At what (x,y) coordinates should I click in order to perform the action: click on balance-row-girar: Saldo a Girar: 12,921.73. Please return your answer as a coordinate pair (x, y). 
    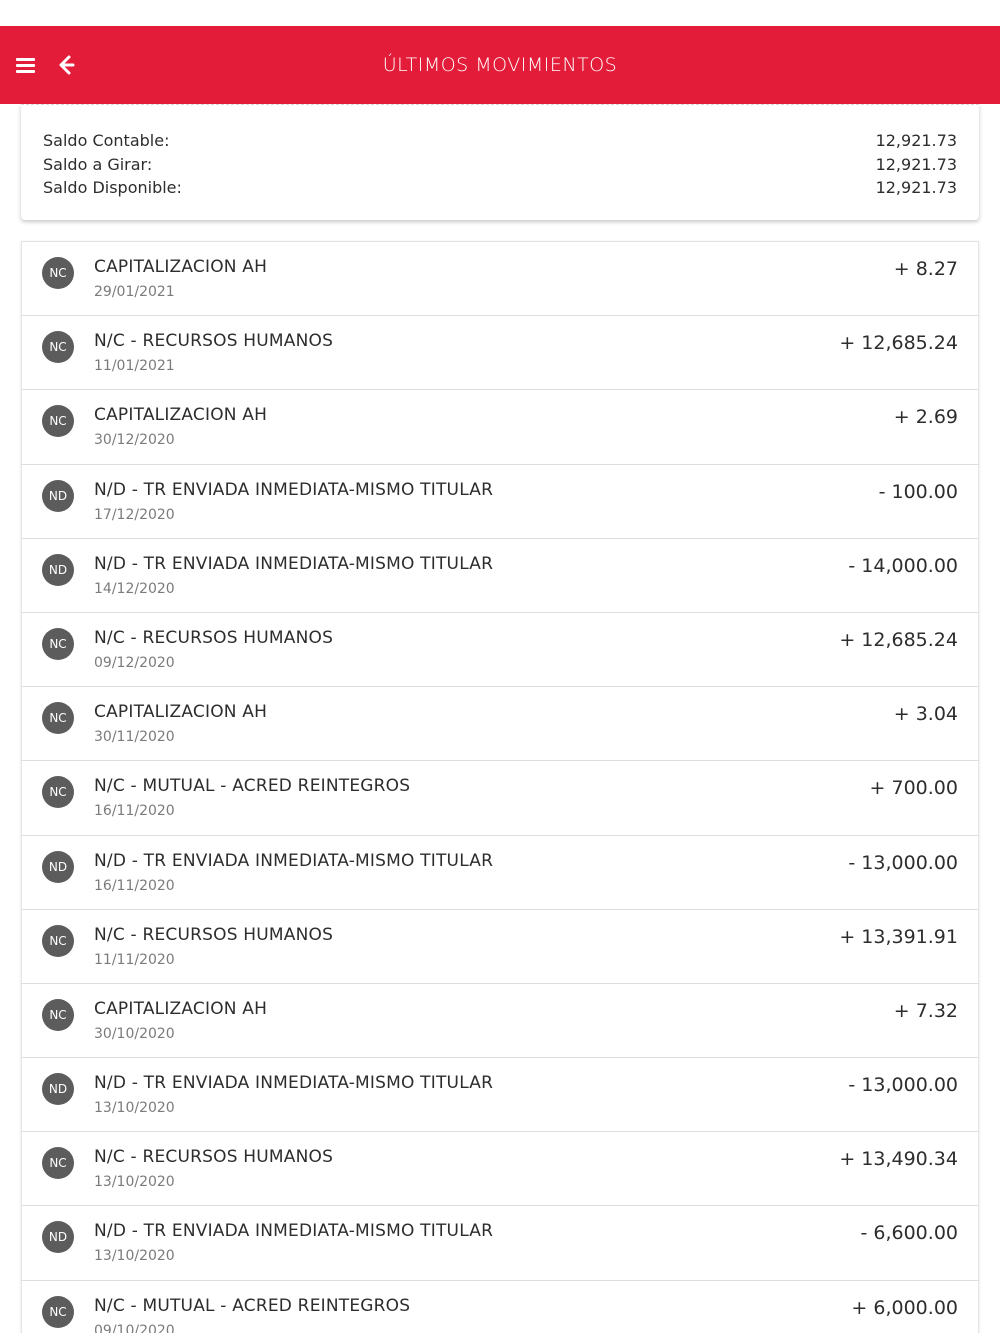
    Looking at the image, I should click on (500, 165).